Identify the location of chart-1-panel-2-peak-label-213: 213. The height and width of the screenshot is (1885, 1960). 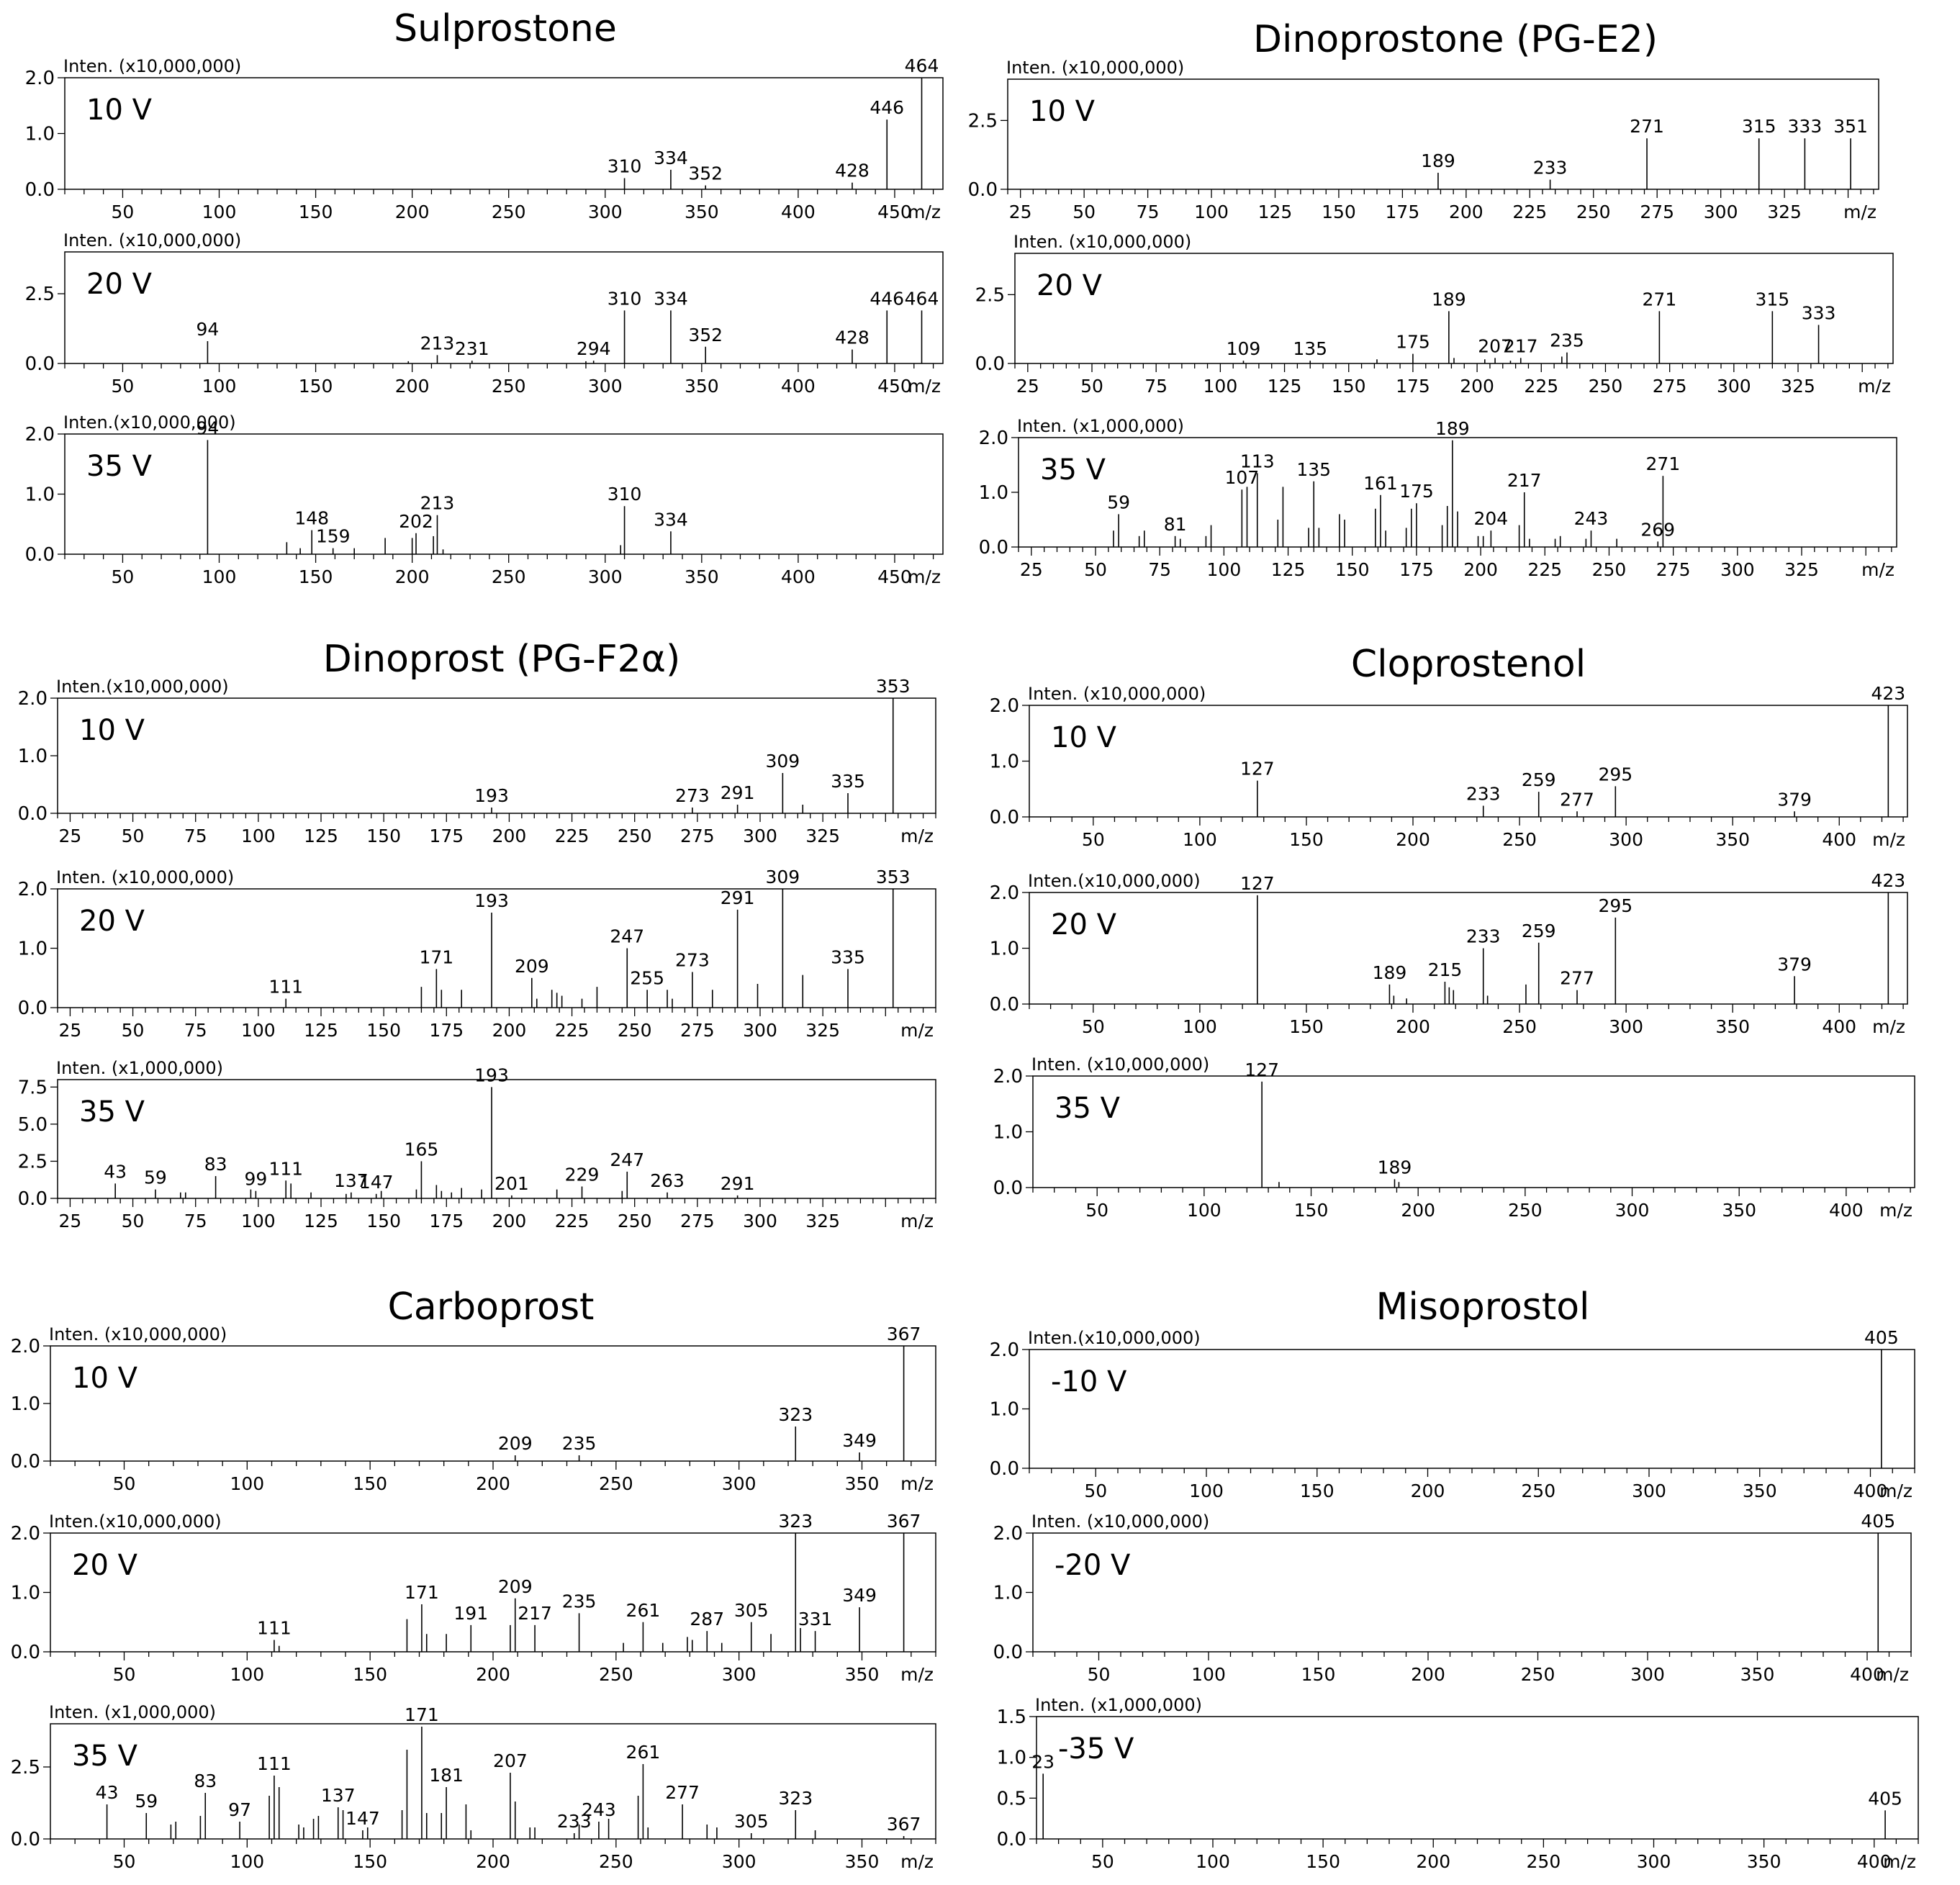
(437, 343).